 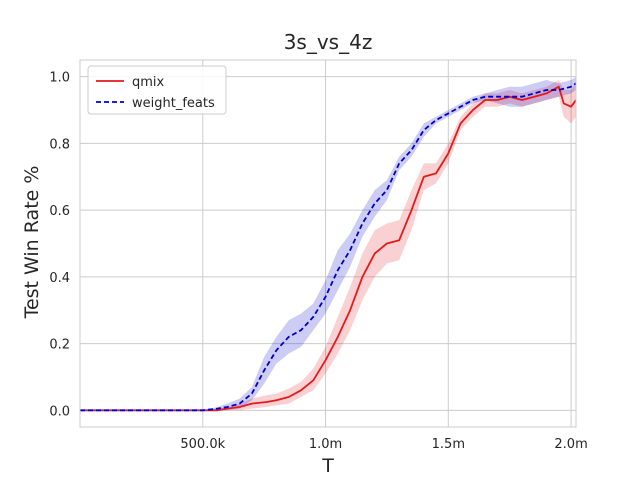 I want to click on y-tick-label: 0.0, so click(x=59, y=411).